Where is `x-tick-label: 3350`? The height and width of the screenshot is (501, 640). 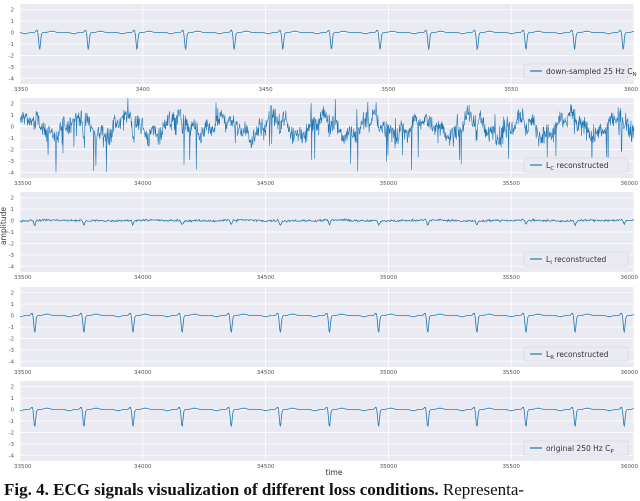 x-tick-label: 3350 is located at coordinates (21, 90).